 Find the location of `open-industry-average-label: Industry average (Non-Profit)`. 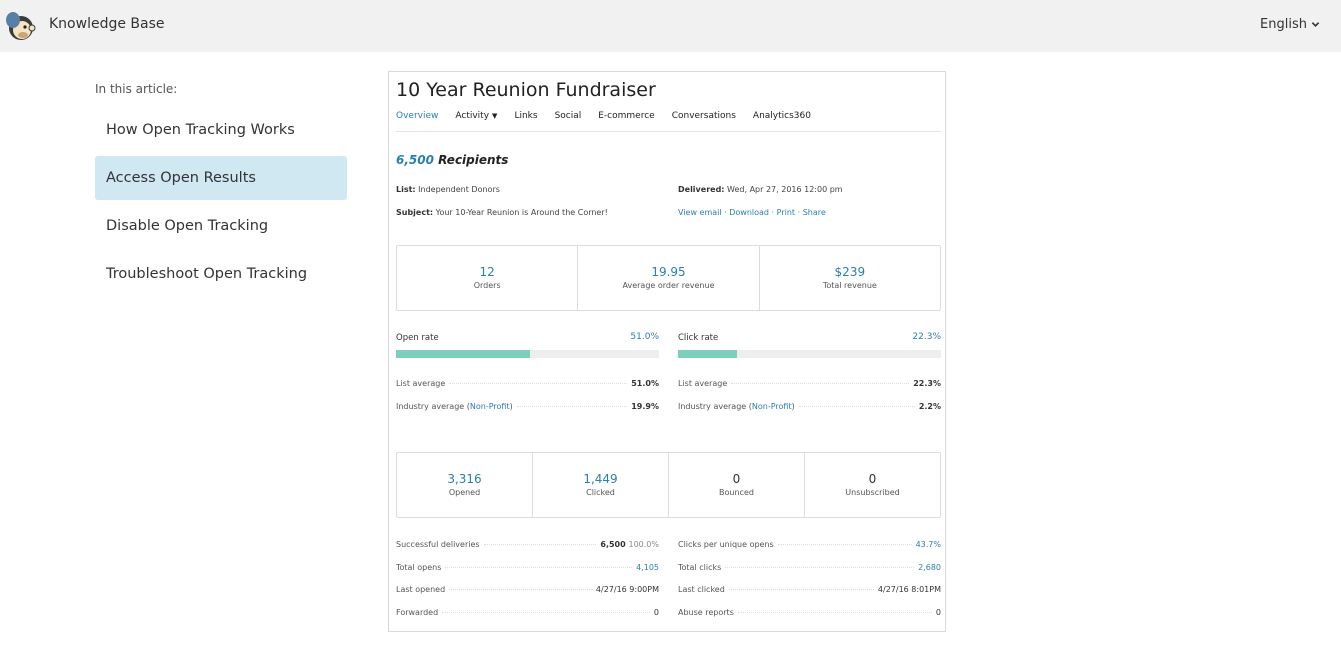

open-industry-average-label: Industry average (Non-Profit) is located at coordinates (454, 406).